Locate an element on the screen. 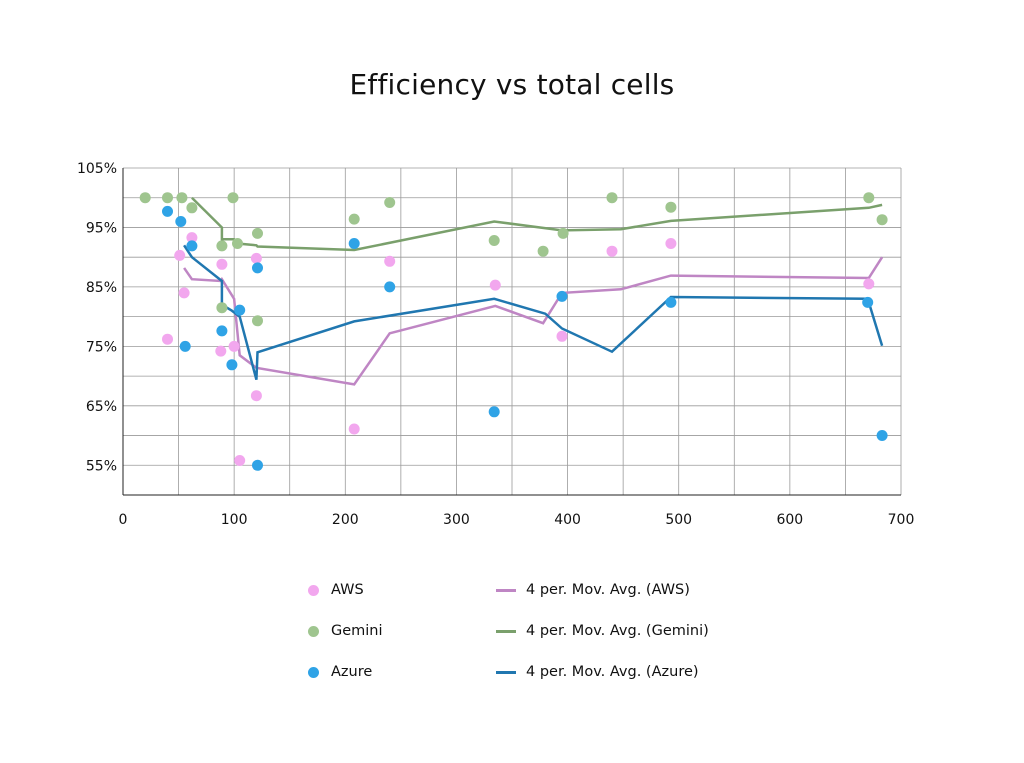  y-tick-label: 105% is located at coordinates (97, 169).